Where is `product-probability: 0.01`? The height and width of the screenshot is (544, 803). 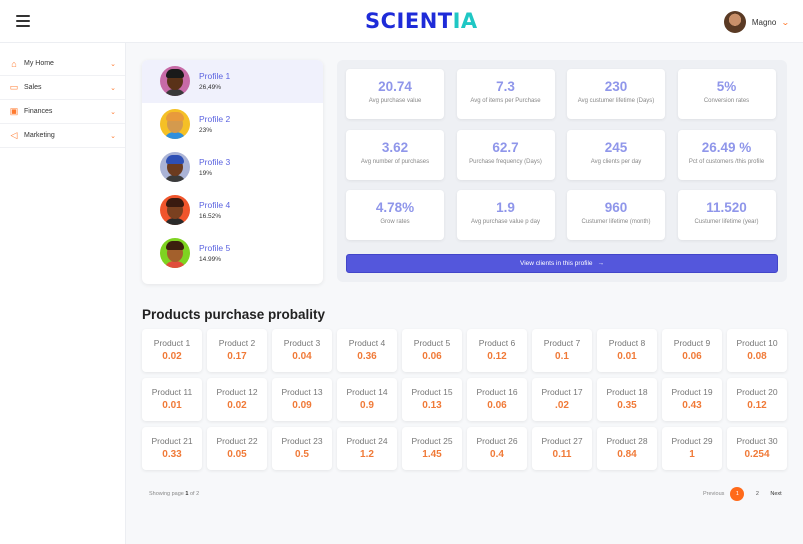 product-probability: 0.01 is located at coordinates (172, 405).